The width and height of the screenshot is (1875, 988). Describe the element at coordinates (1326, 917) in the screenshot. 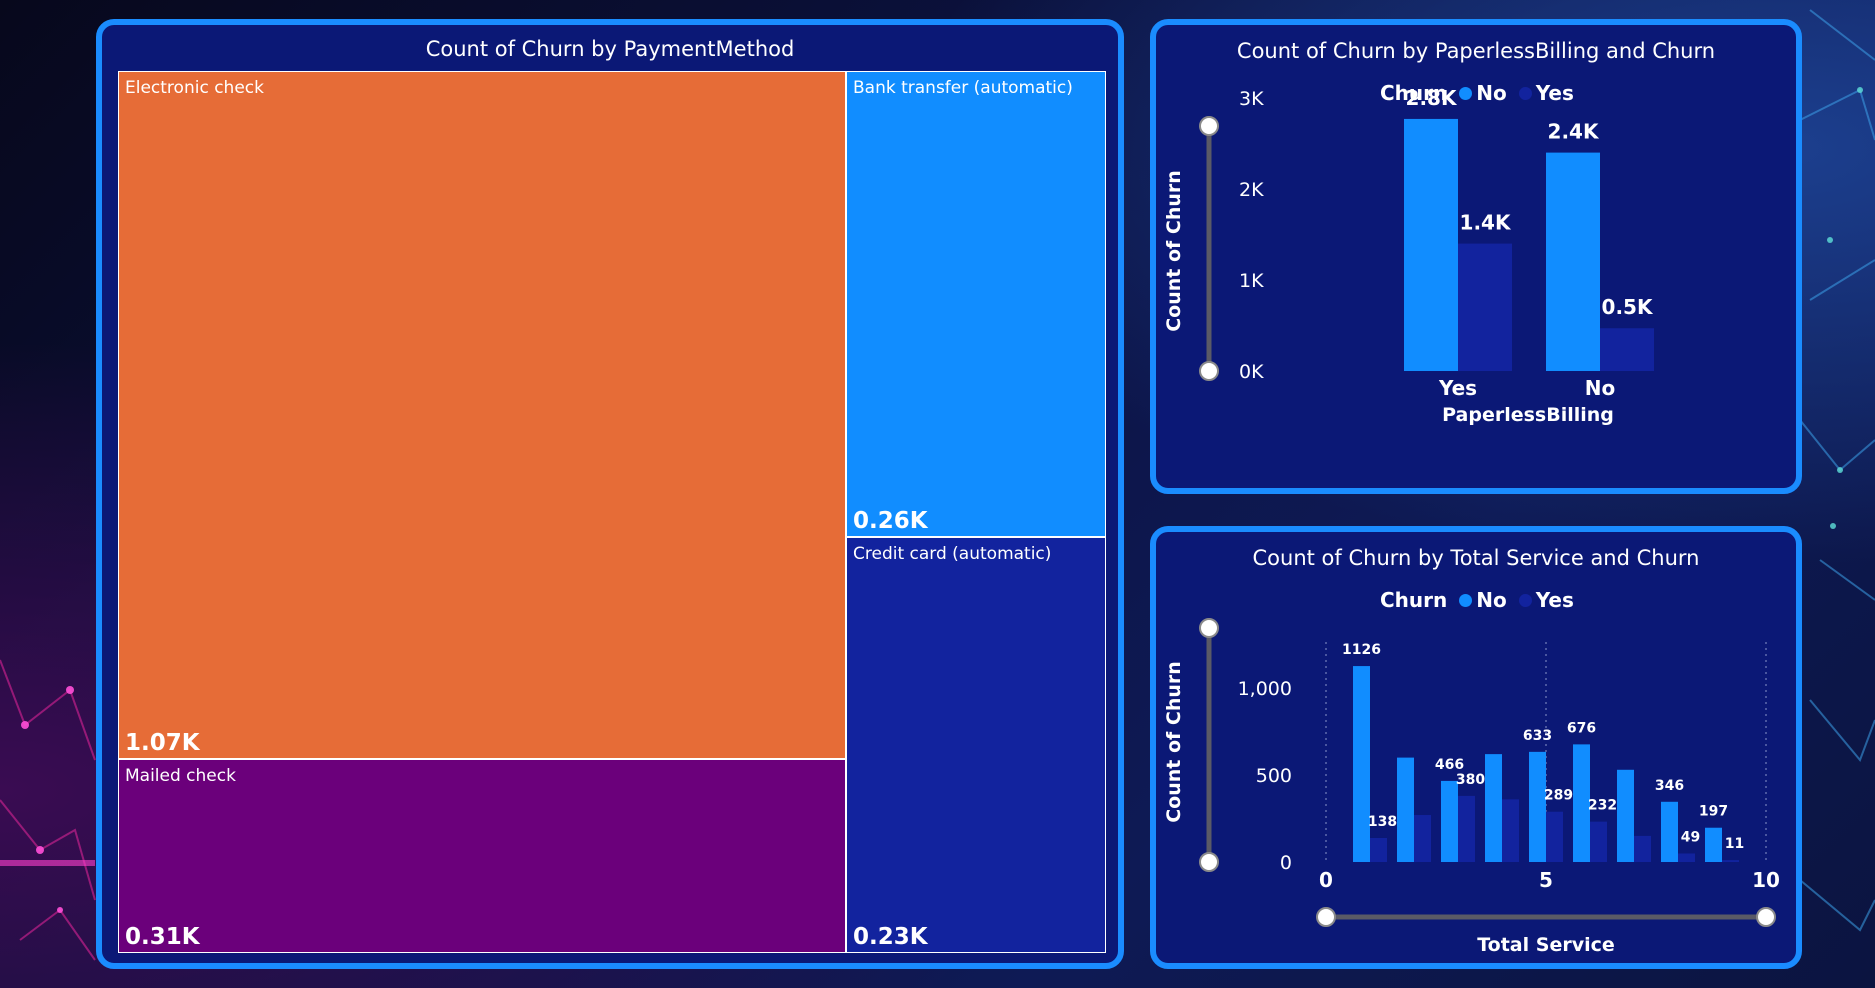

I see `x-zoom-slider-handle-left` at that location.